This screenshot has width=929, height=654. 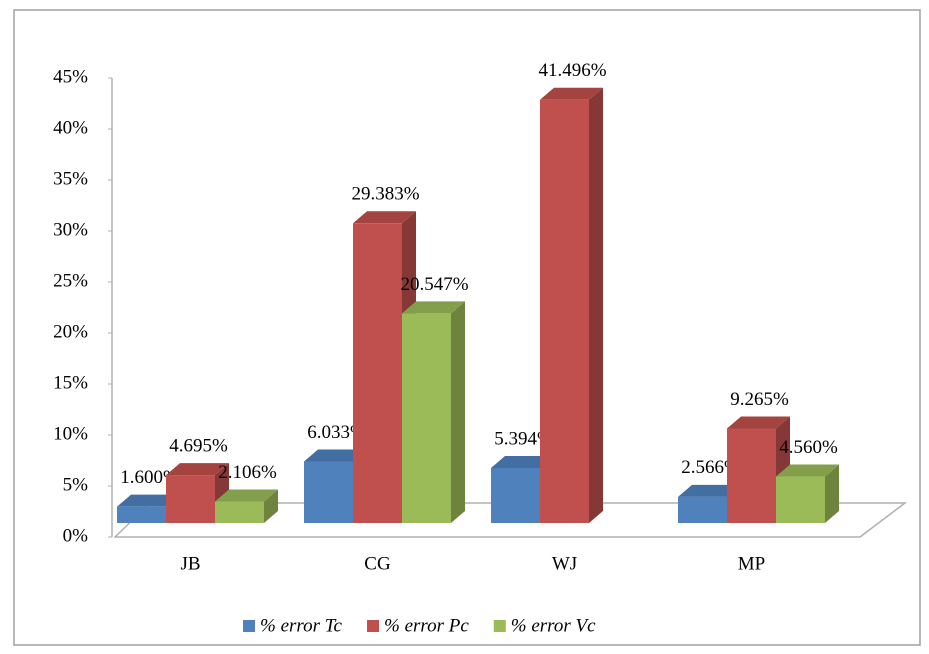 What do you see at coordinates (336, 432) in the screenshot?
I see `data-label: 6.033%` at bounding box center [336, 432].